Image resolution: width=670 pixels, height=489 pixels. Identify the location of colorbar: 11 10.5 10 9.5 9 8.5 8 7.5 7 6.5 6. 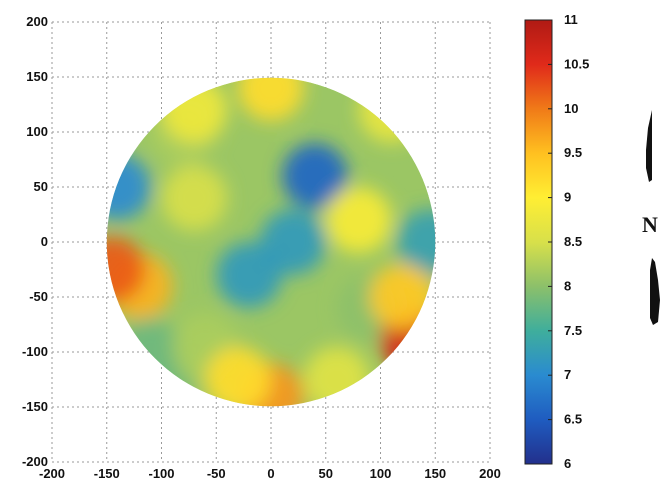
(556, 241).